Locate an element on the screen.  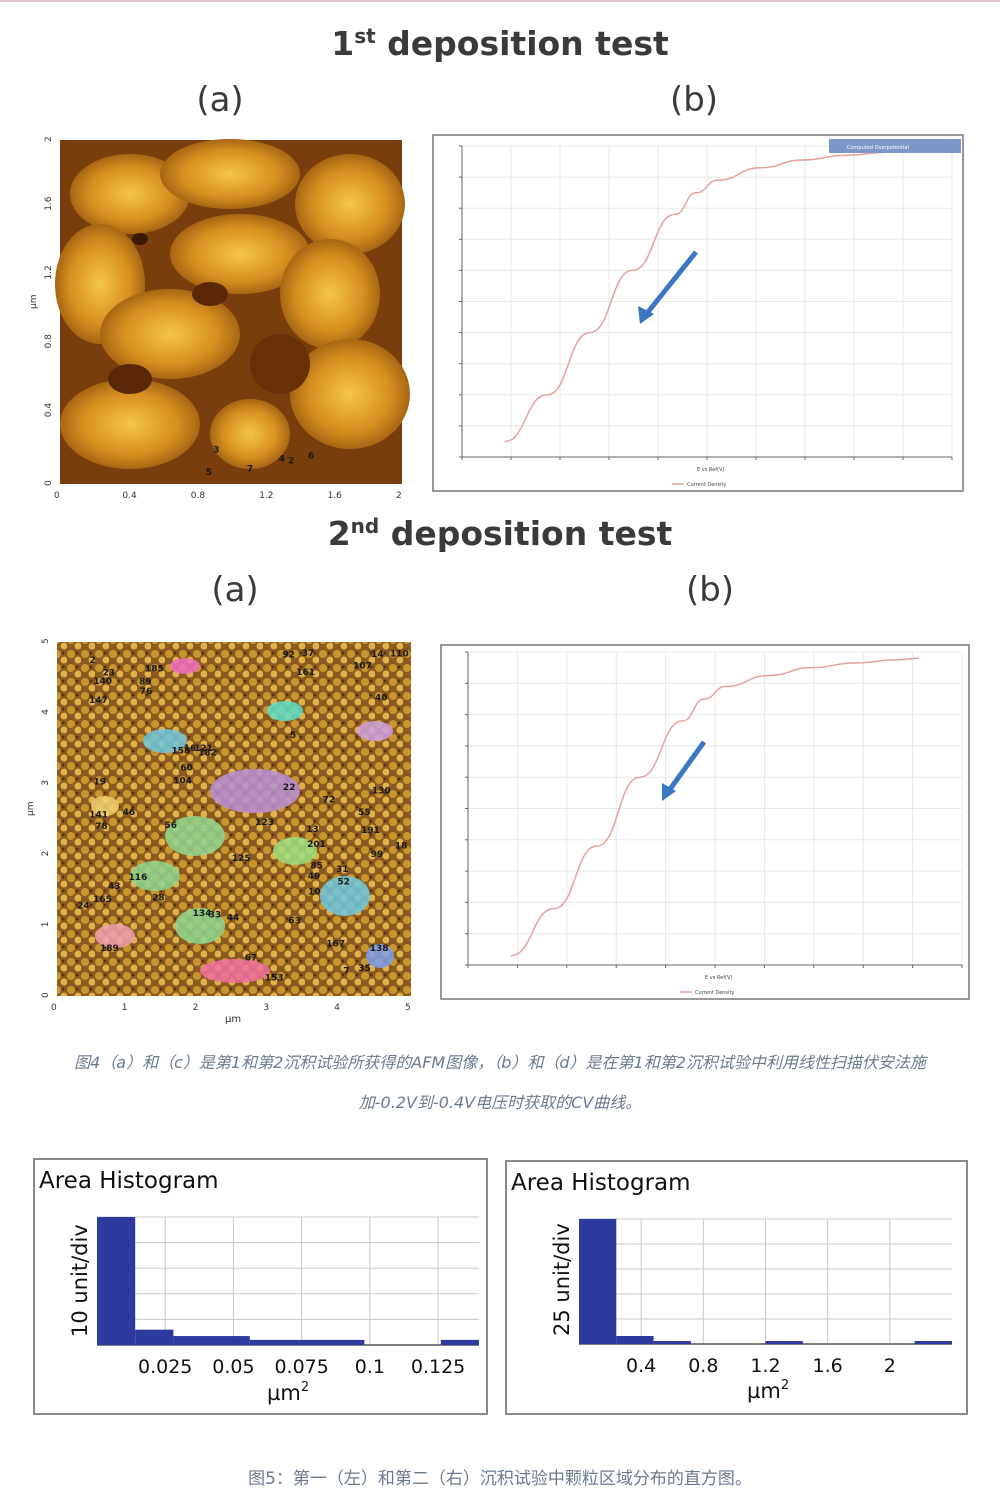
y-tick-label: 1.6 is located at coordinates (49, 203).